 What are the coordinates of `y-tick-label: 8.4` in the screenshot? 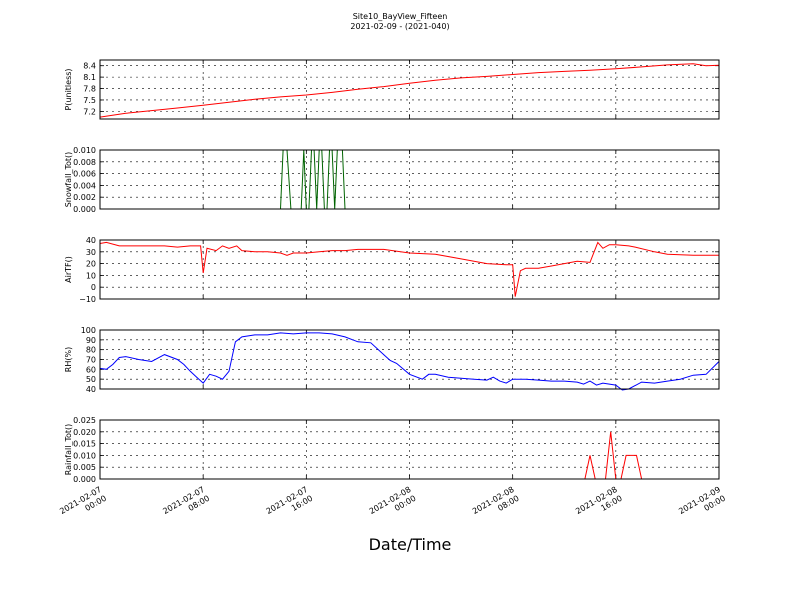 It's located at (89, 66).